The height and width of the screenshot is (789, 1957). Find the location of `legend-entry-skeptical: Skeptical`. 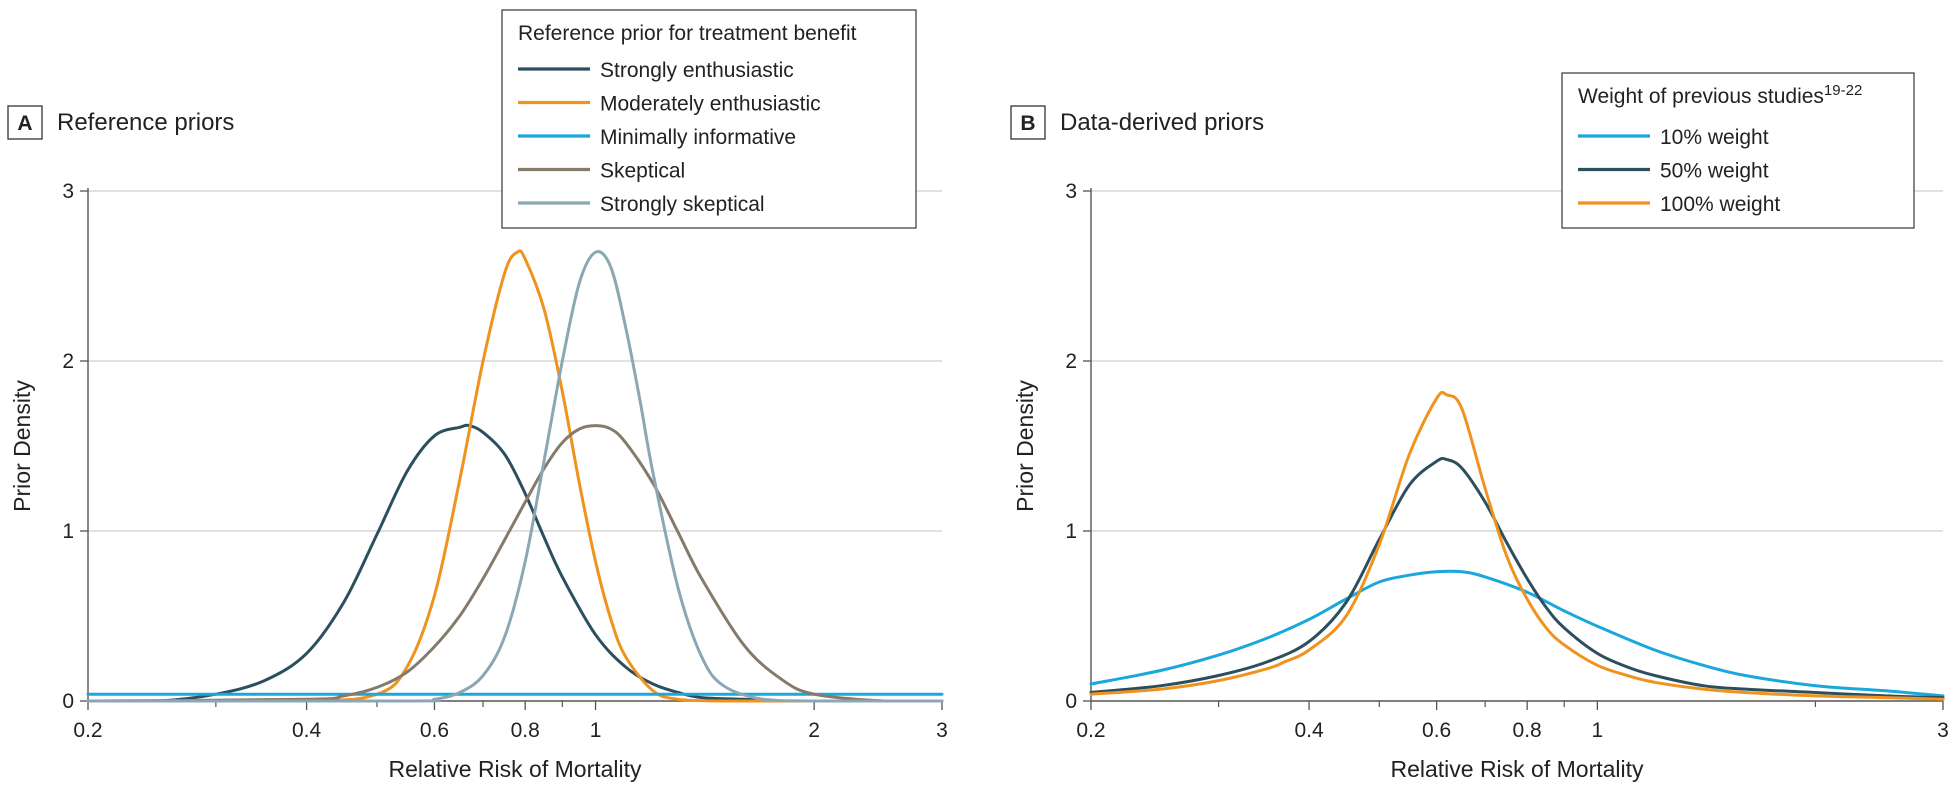

legend-entry-skeptical: Skeptical is located at coordinates (642, 171).